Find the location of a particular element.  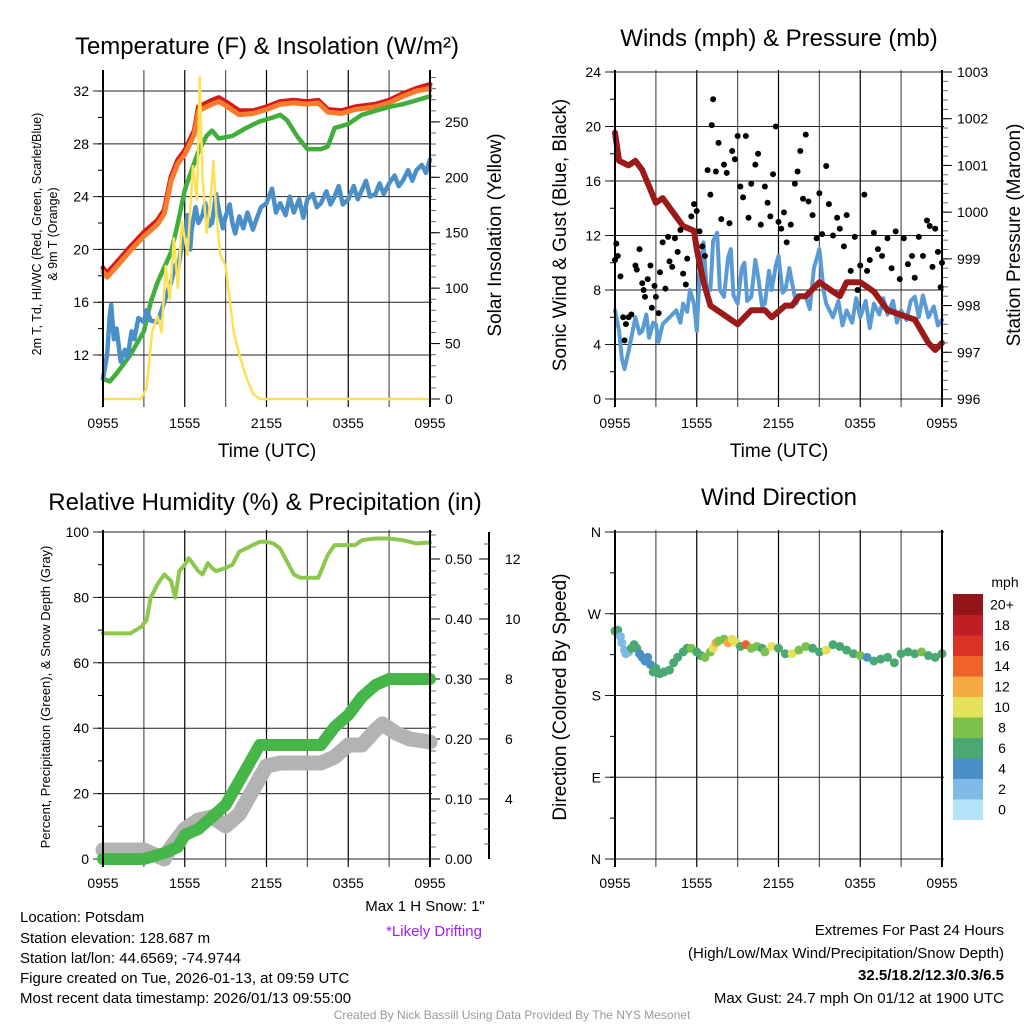

temperature-right-tick-label: 50 is located at coordinates (453, 344).